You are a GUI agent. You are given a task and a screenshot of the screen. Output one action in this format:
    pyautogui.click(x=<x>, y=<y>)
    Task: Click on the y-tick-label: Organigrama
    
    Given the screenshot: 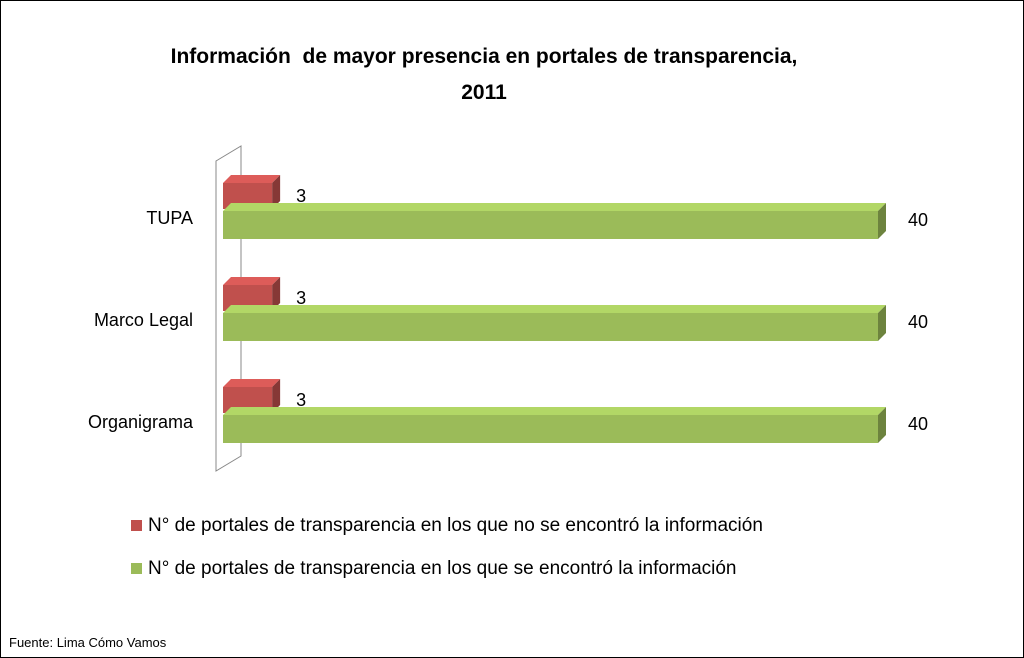 What is the action you would take?
    pyautogui.click(x=141, y=422)
    